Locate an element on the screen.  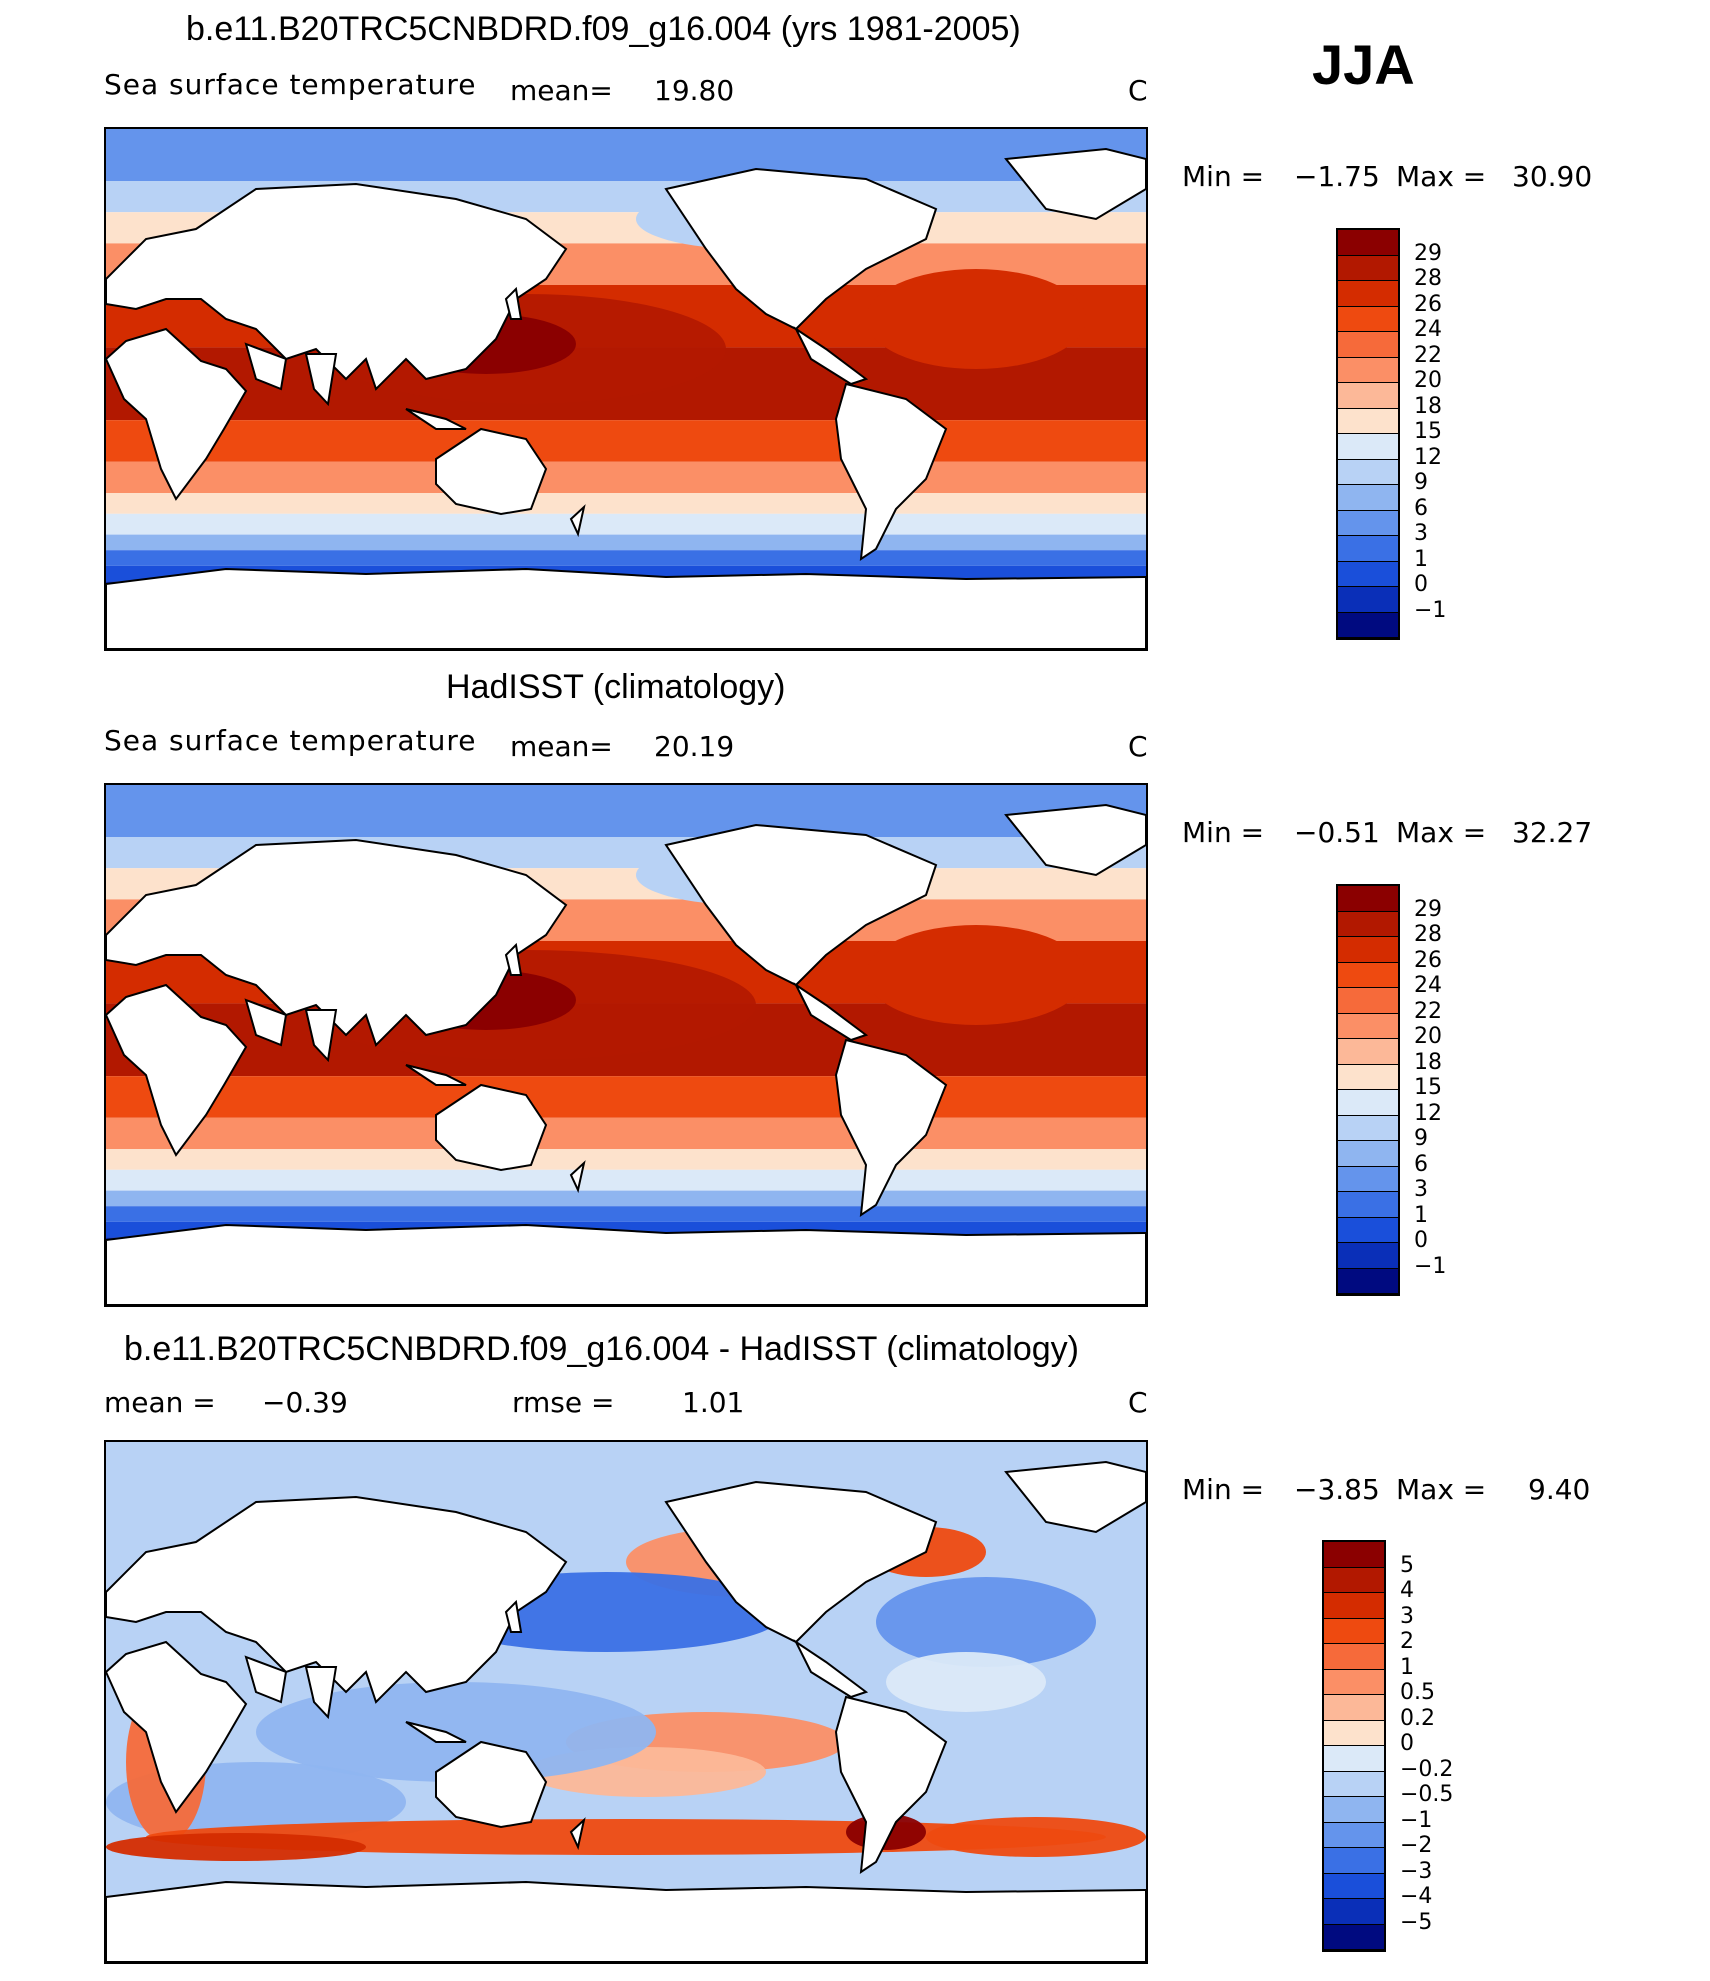
colorbar-tick-label: 4 is located at coordinates (1407, 1590).